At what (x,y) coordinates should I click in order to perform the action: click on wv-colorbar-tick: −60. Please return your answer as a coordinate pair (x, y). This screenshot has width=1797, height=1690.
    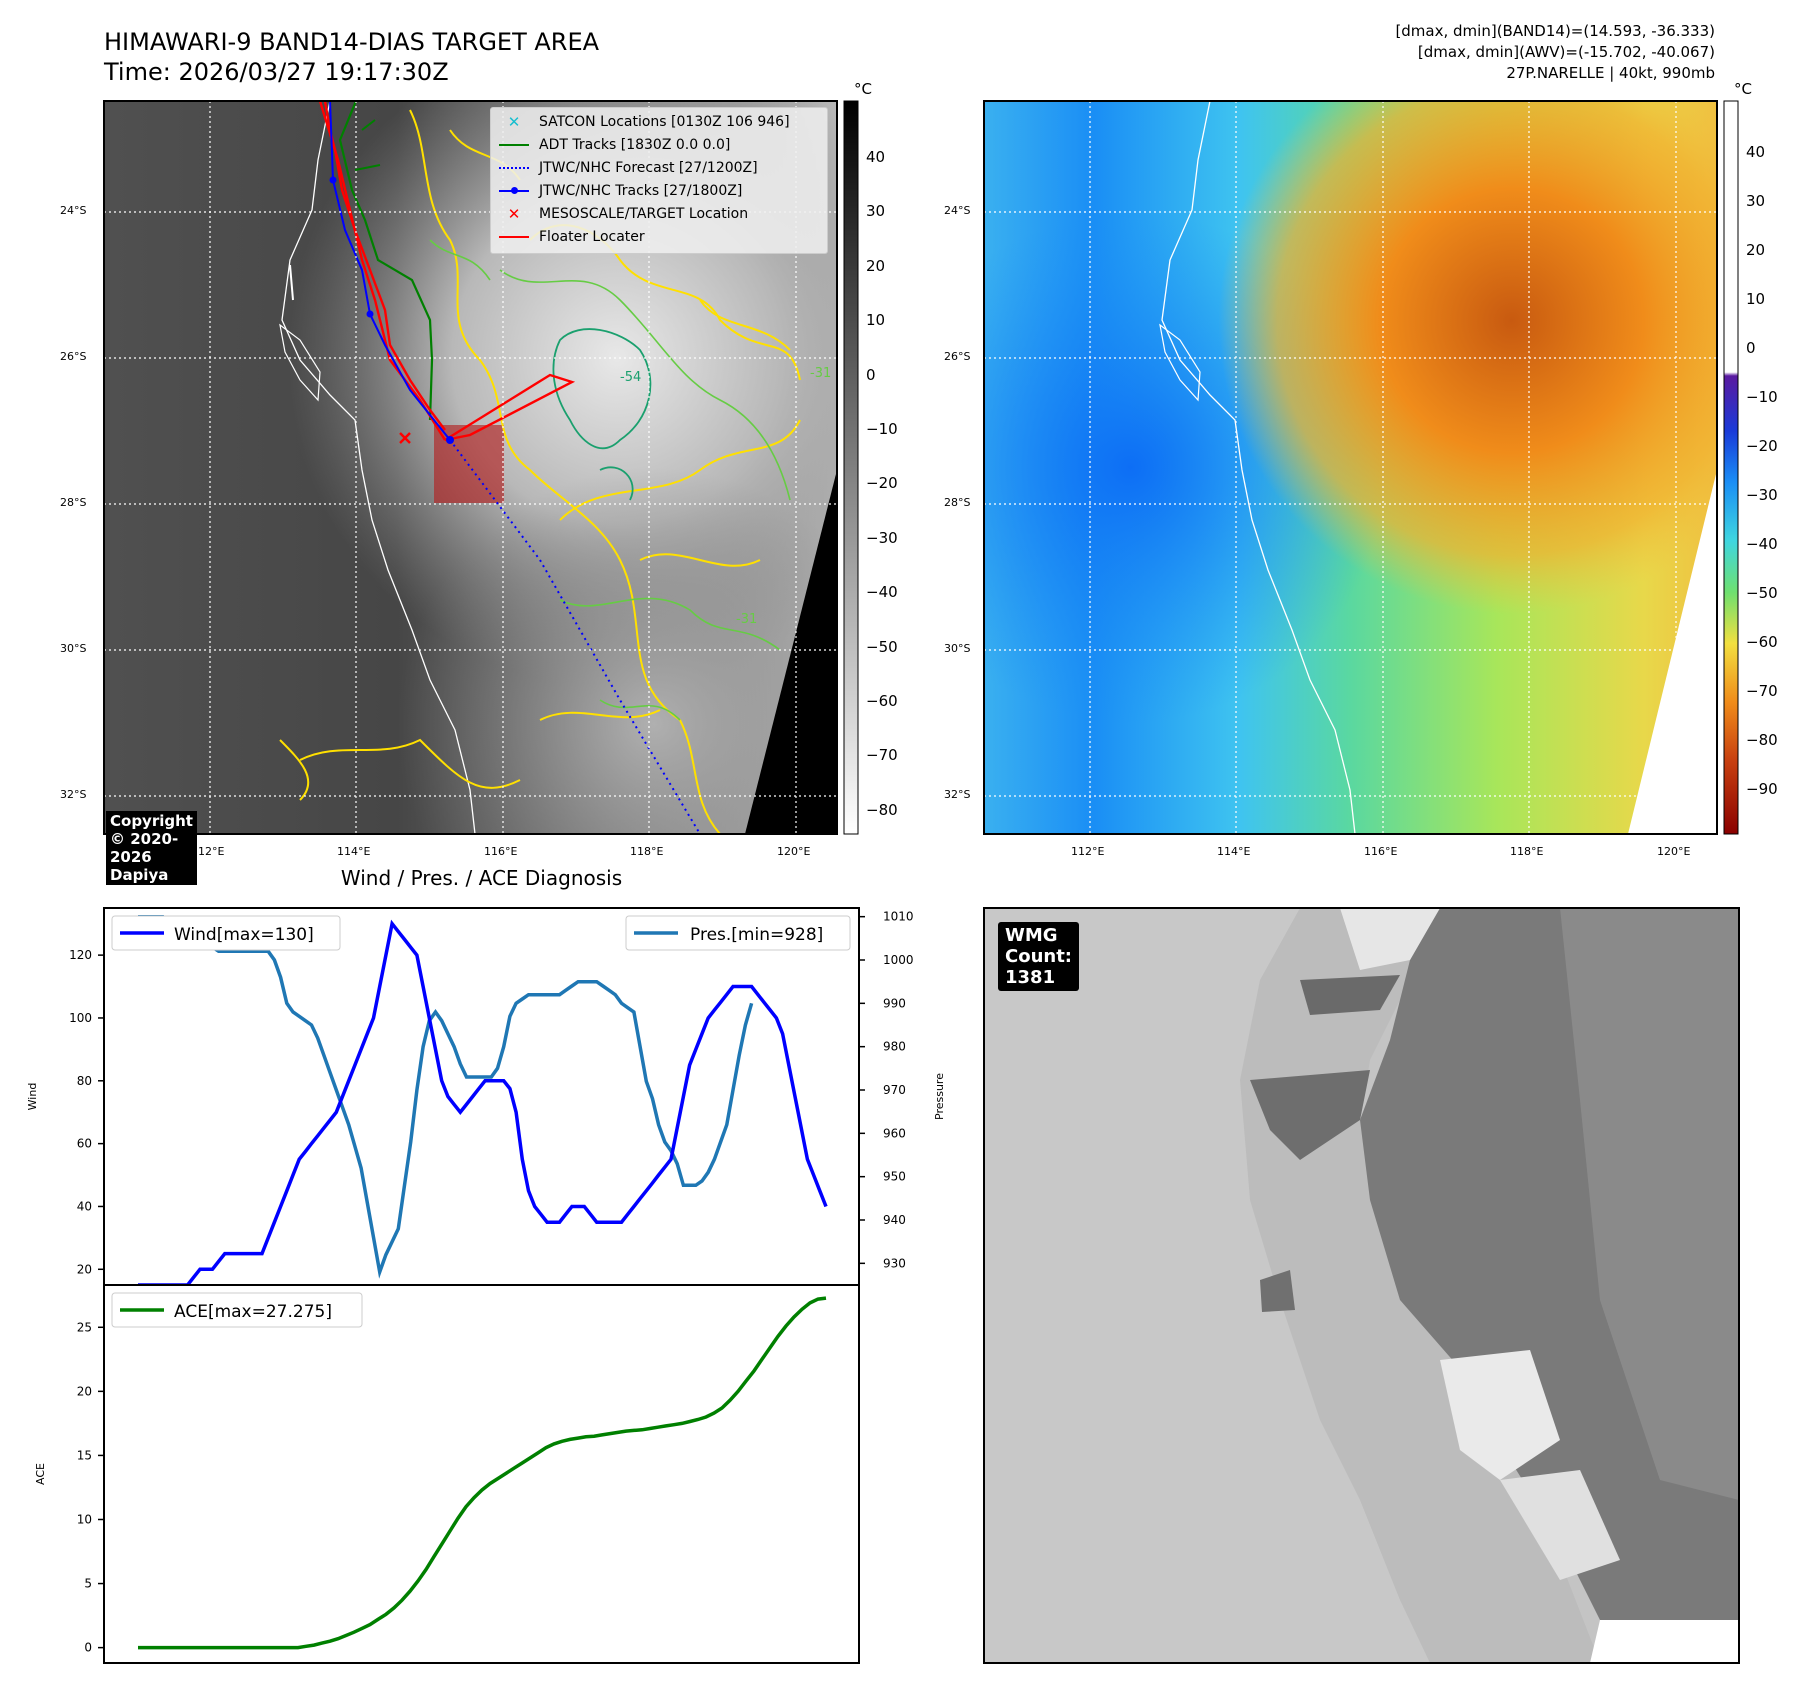
    Looking at the image, I should click on (1762, 642).